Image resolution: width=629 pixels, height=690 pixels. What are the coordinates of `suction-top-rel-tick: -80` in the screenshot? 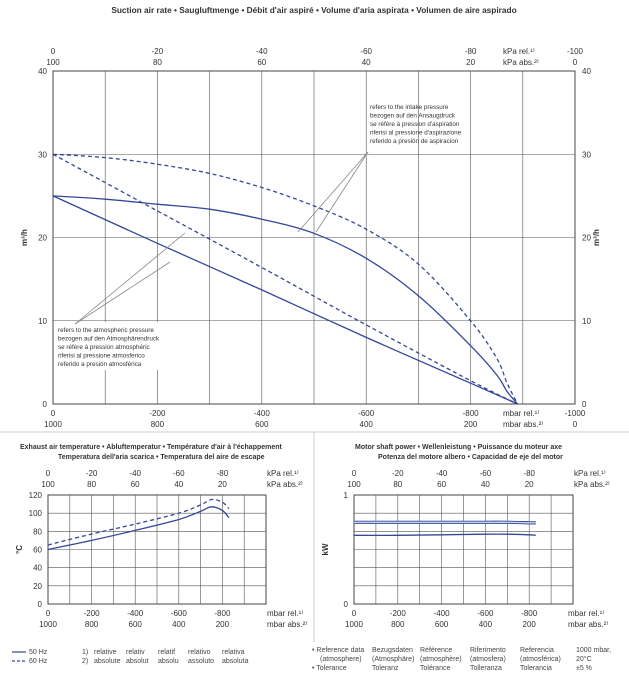 It's located at (471, 51).